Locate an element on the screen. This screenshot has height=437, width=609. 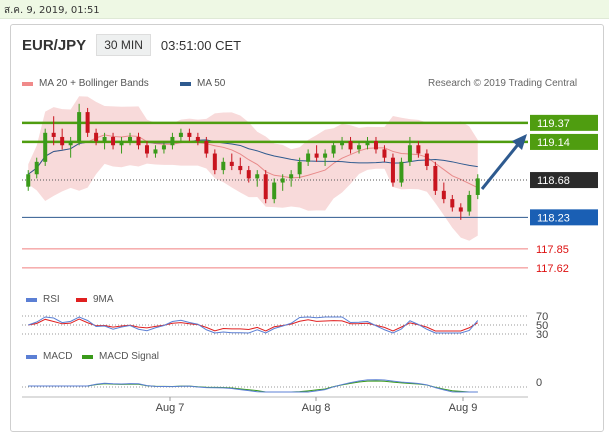
projection-arrow-shaft is located at coordinates (501, 165).